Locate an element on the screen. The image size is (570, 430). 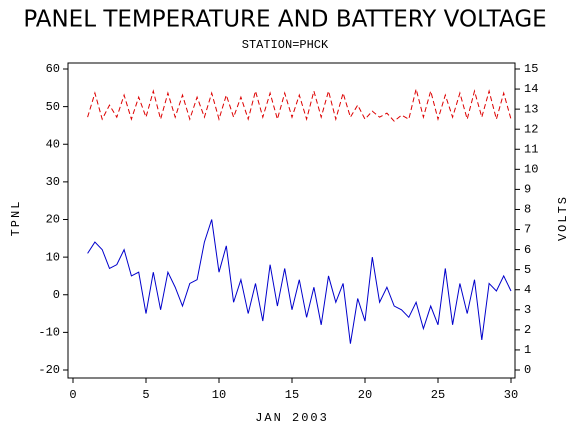
y2-tick-label: 0 is located at coordinates (527, 370).